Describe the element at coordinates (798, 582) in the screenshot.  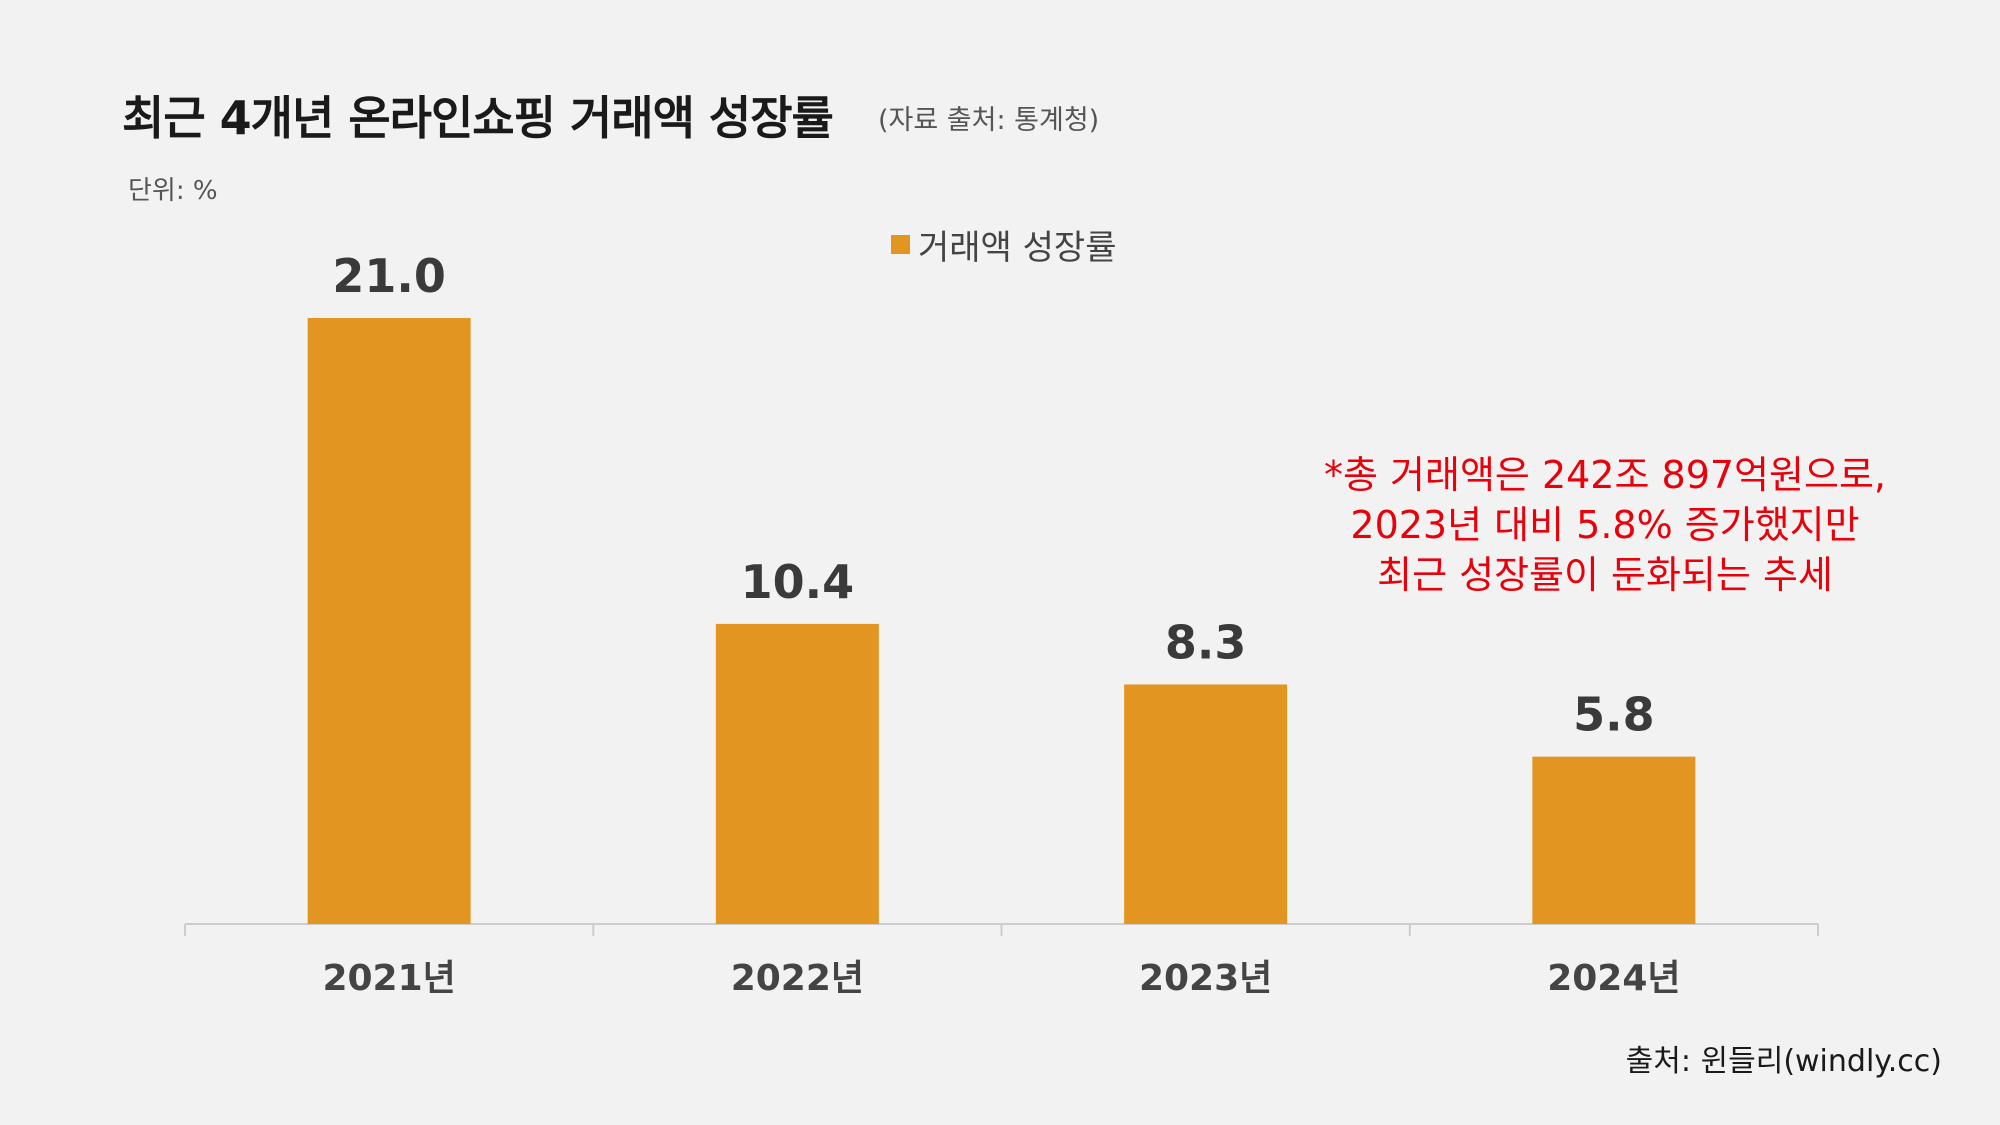
I see `data-label: 10.4` at that location.